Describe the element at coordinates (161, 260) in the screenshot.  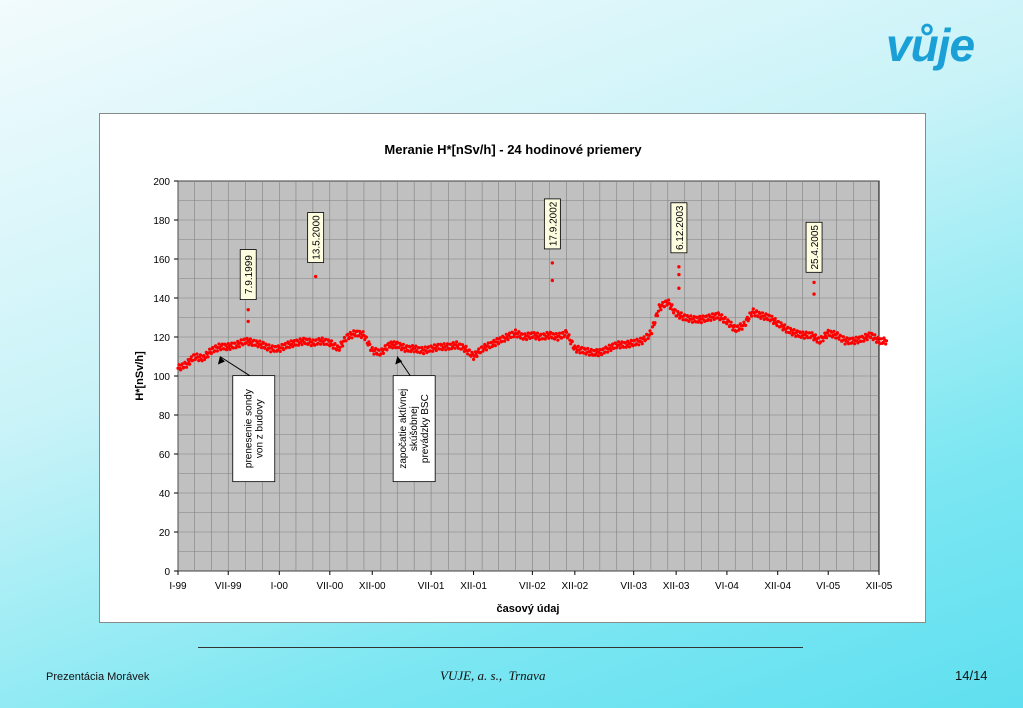
I see `y-tick-label: 160` at that location.